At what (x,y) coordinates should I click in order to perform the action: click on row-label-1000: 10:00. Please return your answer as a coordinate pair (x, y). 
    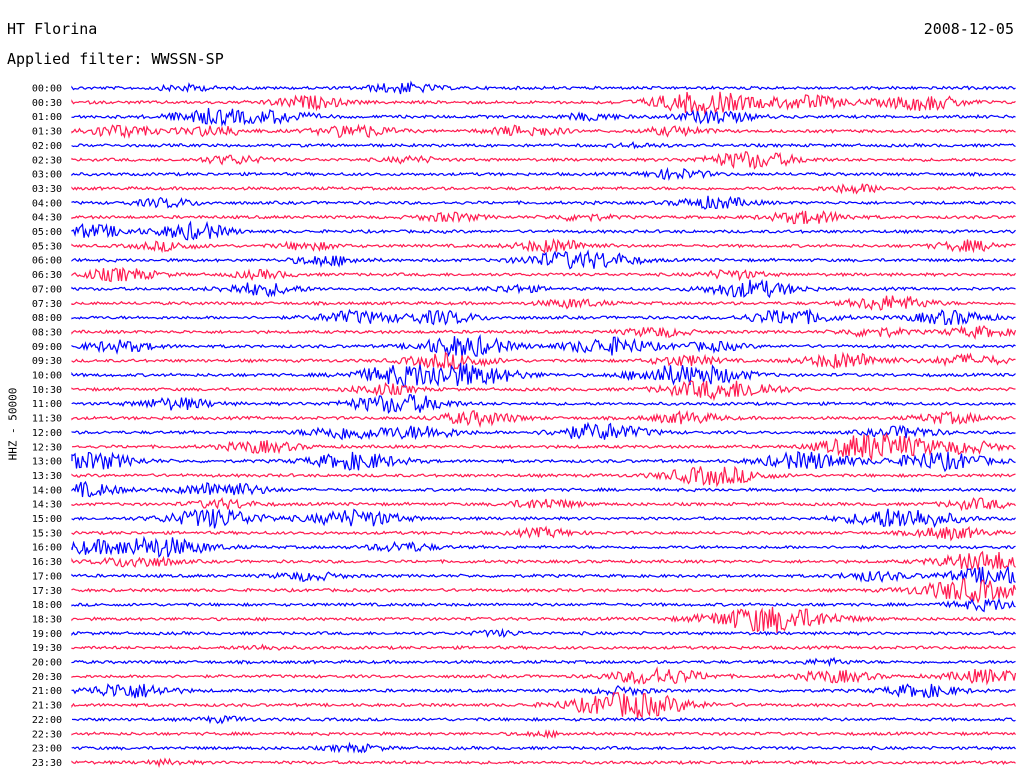
    Looking at the image, I should click on (47, 376).